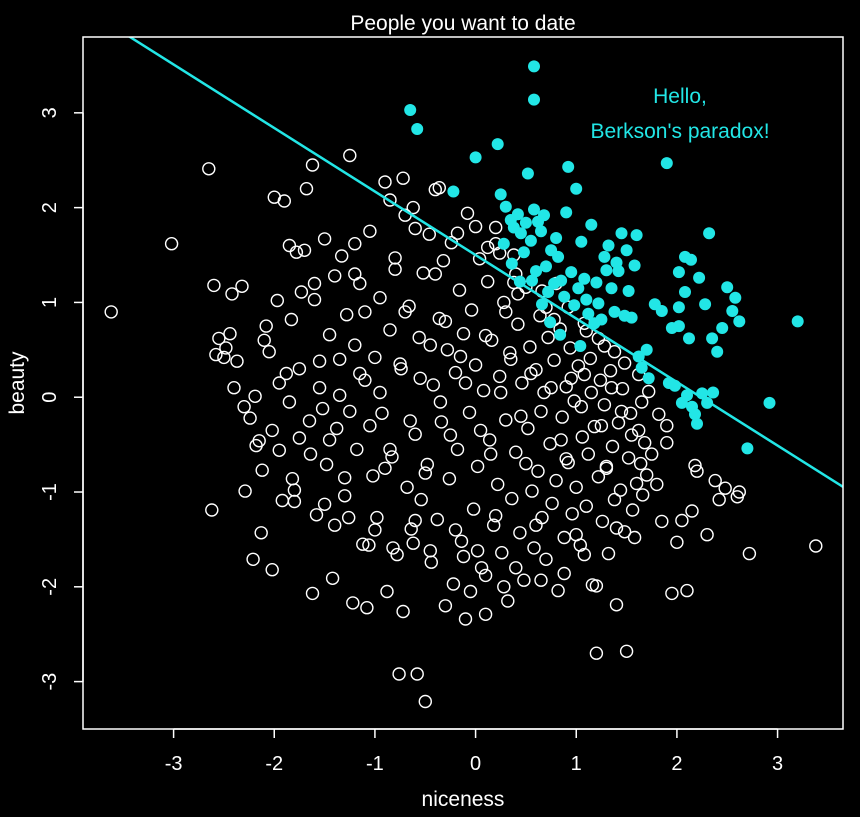 Image resolution: width=860 pixels, height=817 pixels. What do you see at coordinates (174, 764) in the screenshot?
I see `x-tick-label: -3` at bounding box center [174, 764].